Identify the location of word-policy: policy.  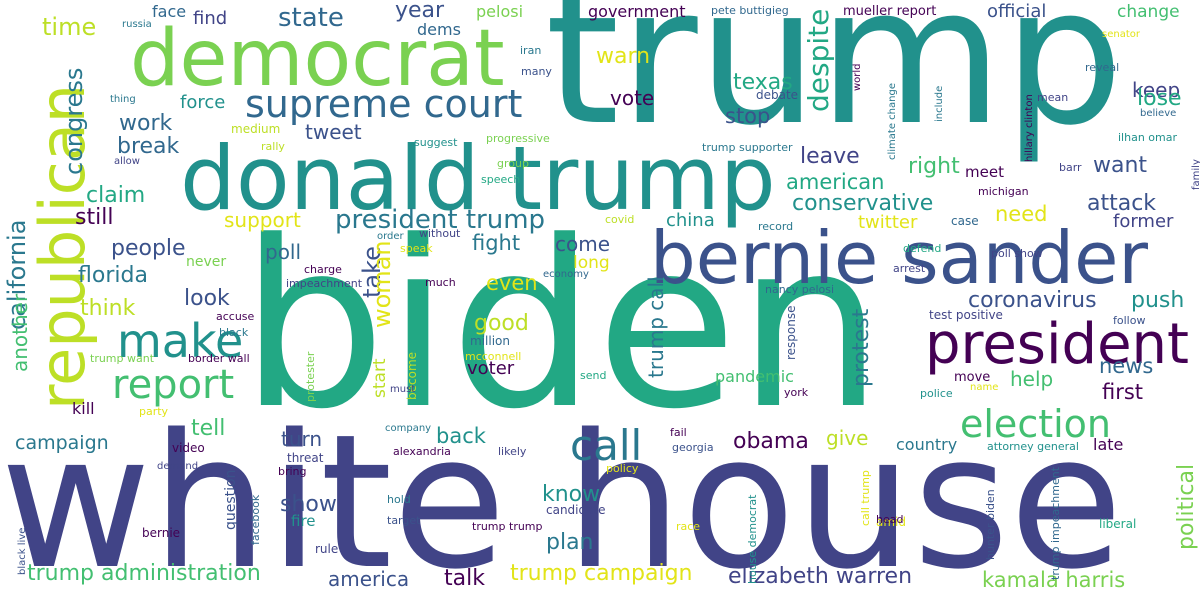
(622, 468).